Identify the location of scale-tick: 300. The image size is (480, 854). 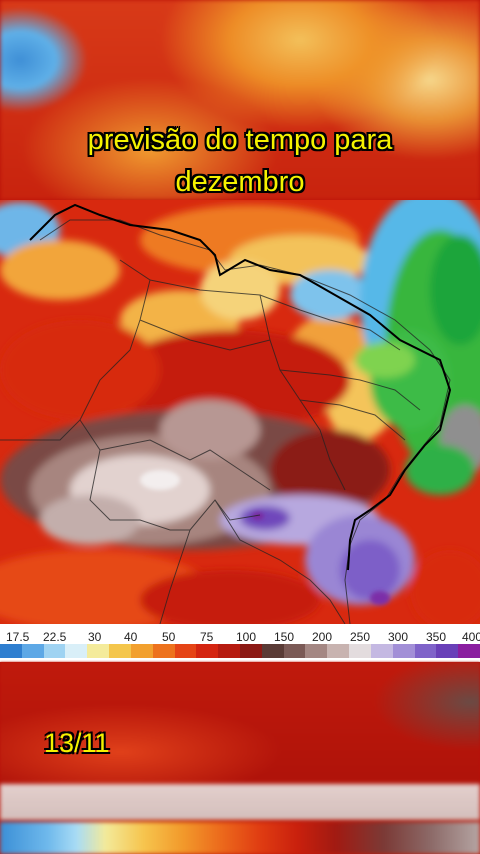
(398, 637).